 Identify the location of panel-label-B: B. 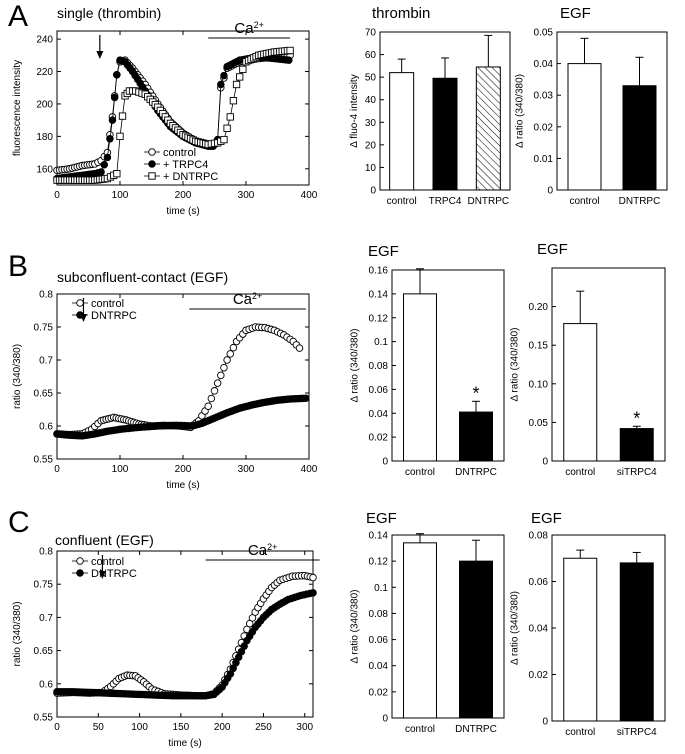
(18, 266).